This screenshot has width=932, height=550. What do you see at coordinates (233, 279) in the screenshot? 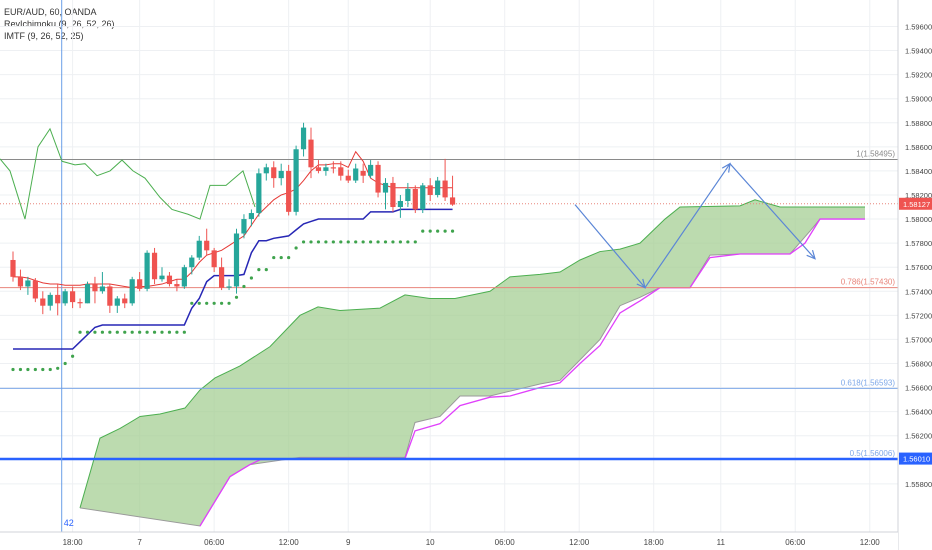
I see `blue-line` at bounding box center [233, 279].